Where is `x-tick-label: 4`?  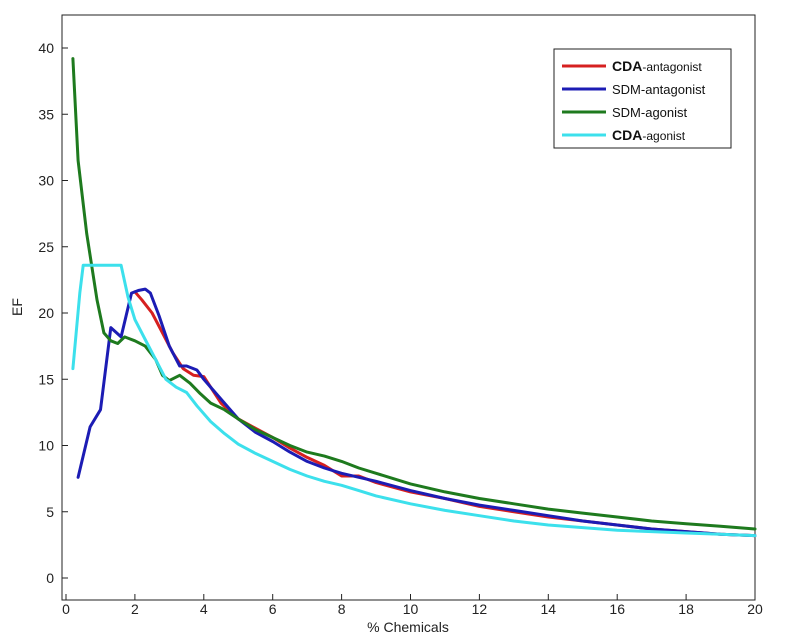
x-tick-label: 4 is located at coordinates (204, 609).